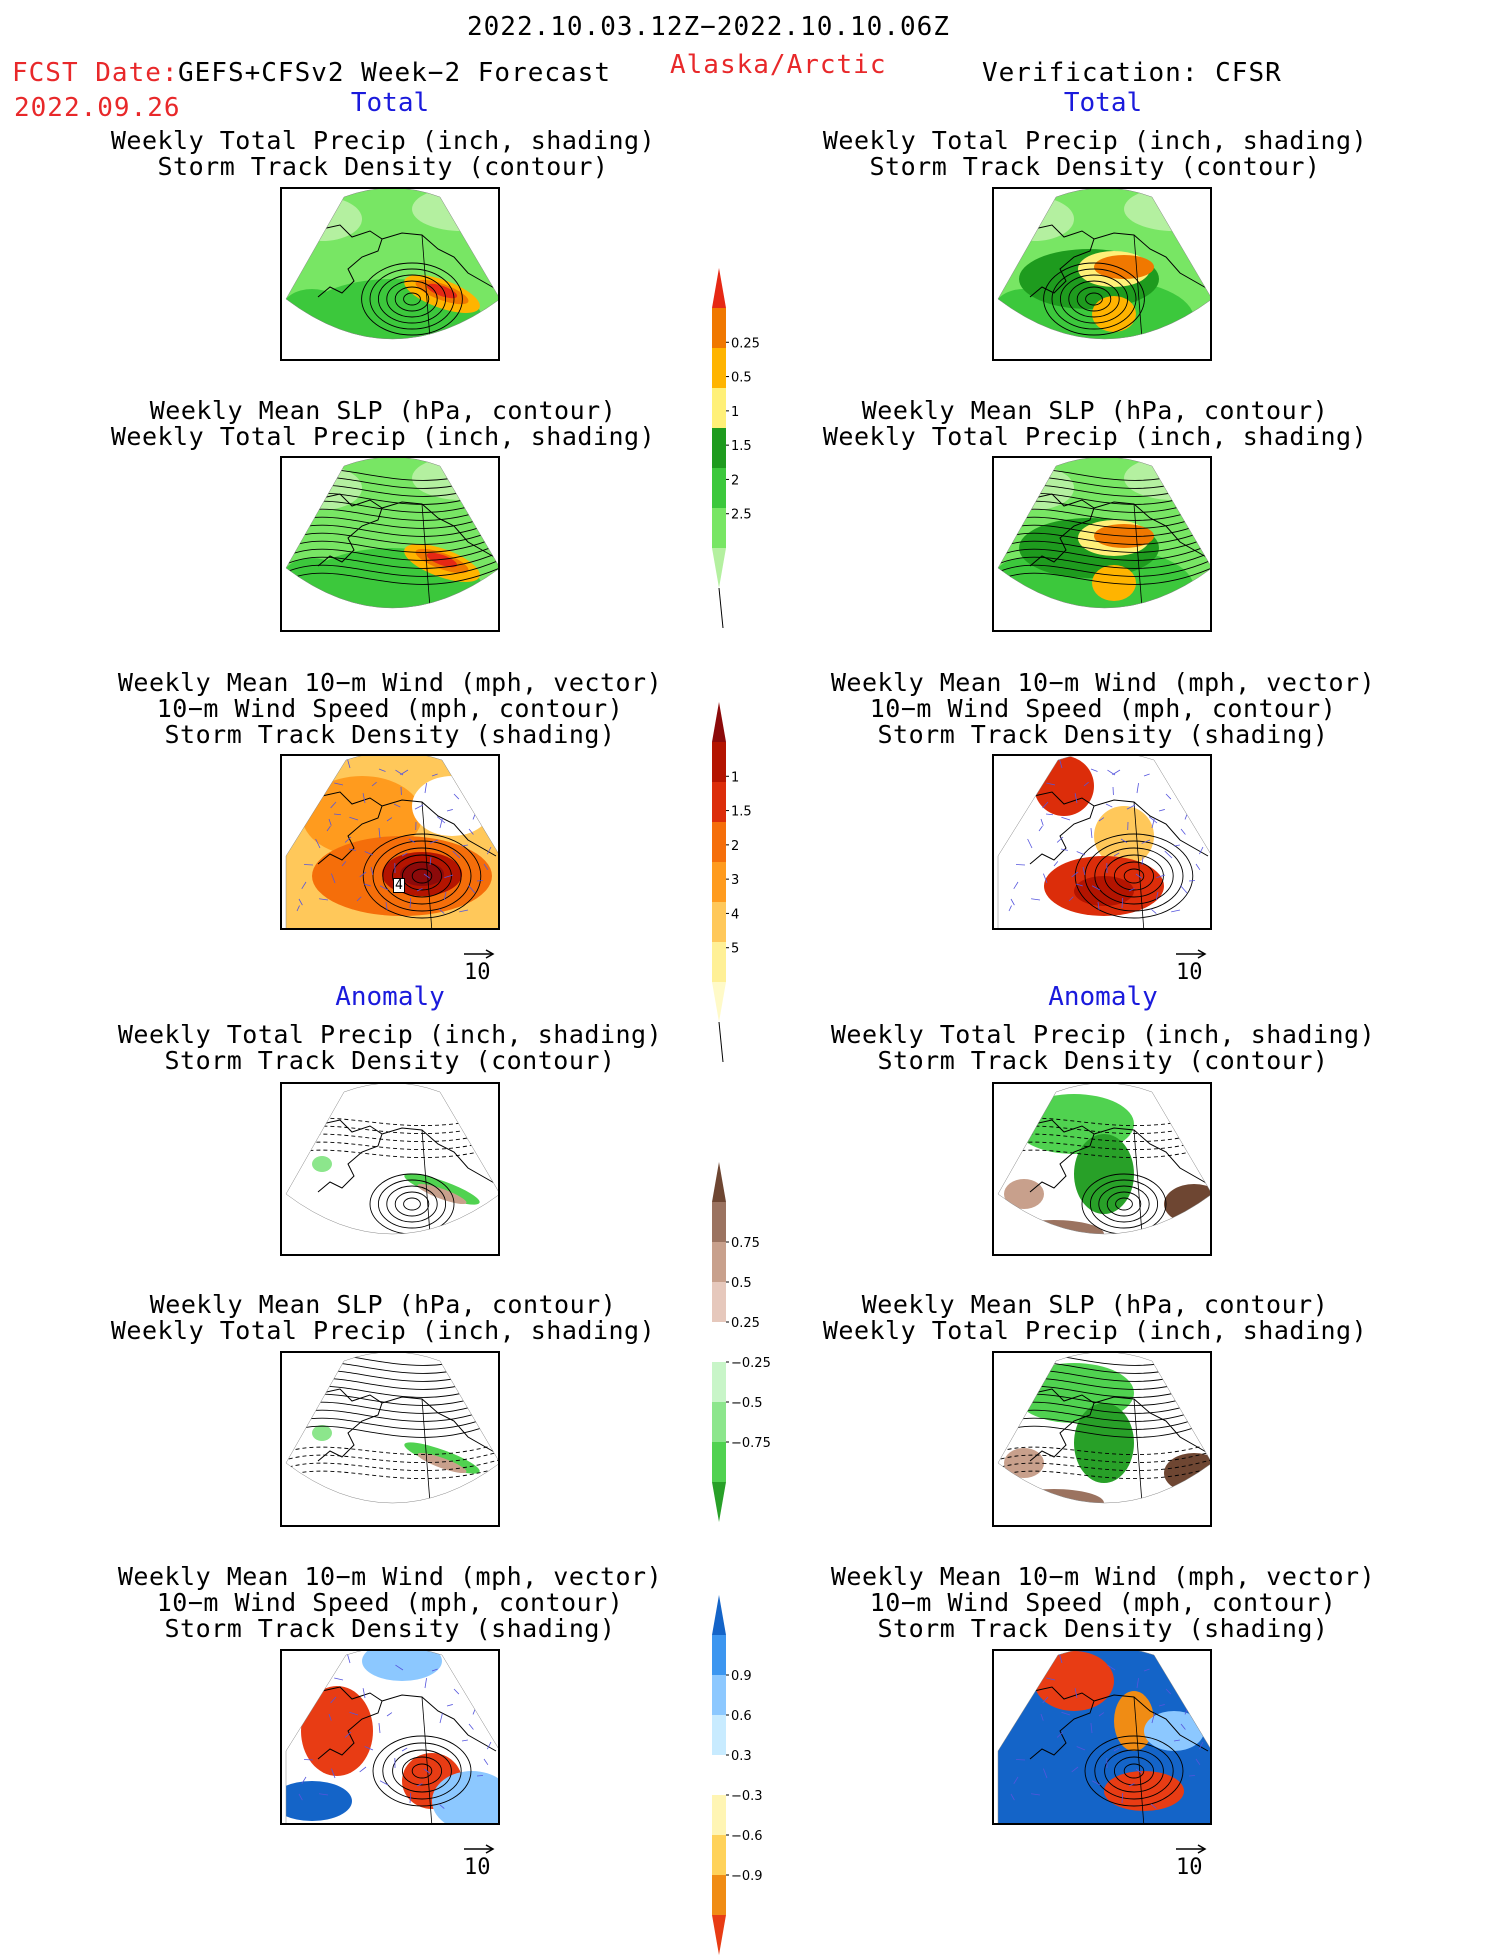 This screenshot has height=1959, width=1487. What do you see at coordinates (745, 1323) in the screenshot?
I see `colorbar-label: 0.25` at bounding box center [745, 1323].